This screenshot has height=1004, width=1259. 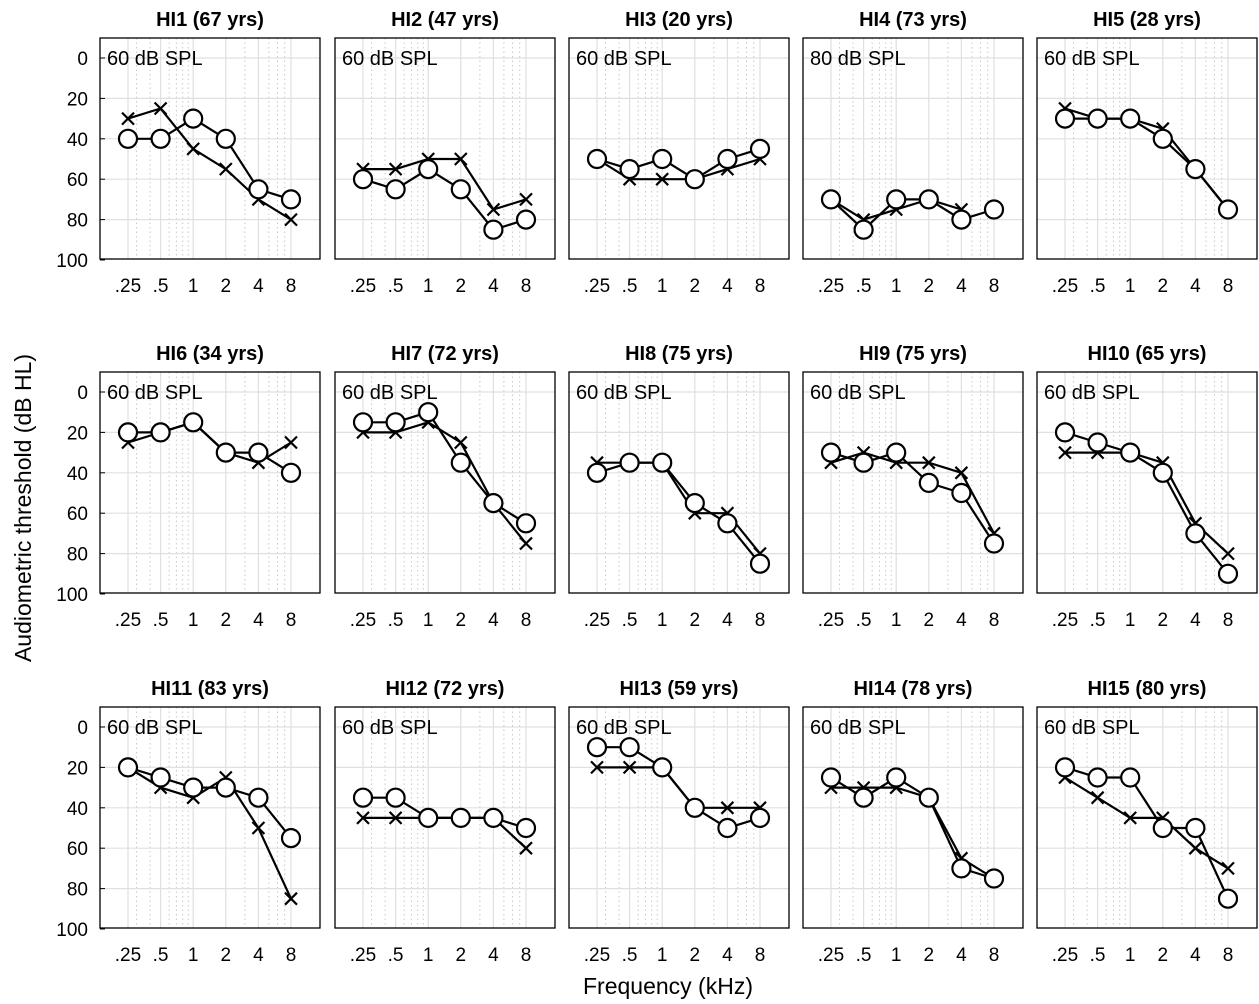 I want to click on panel-5: HI5 (28 yrs) 60 dB SPL .25 .5 1 2 4 8, so click(x=1147, y=153).